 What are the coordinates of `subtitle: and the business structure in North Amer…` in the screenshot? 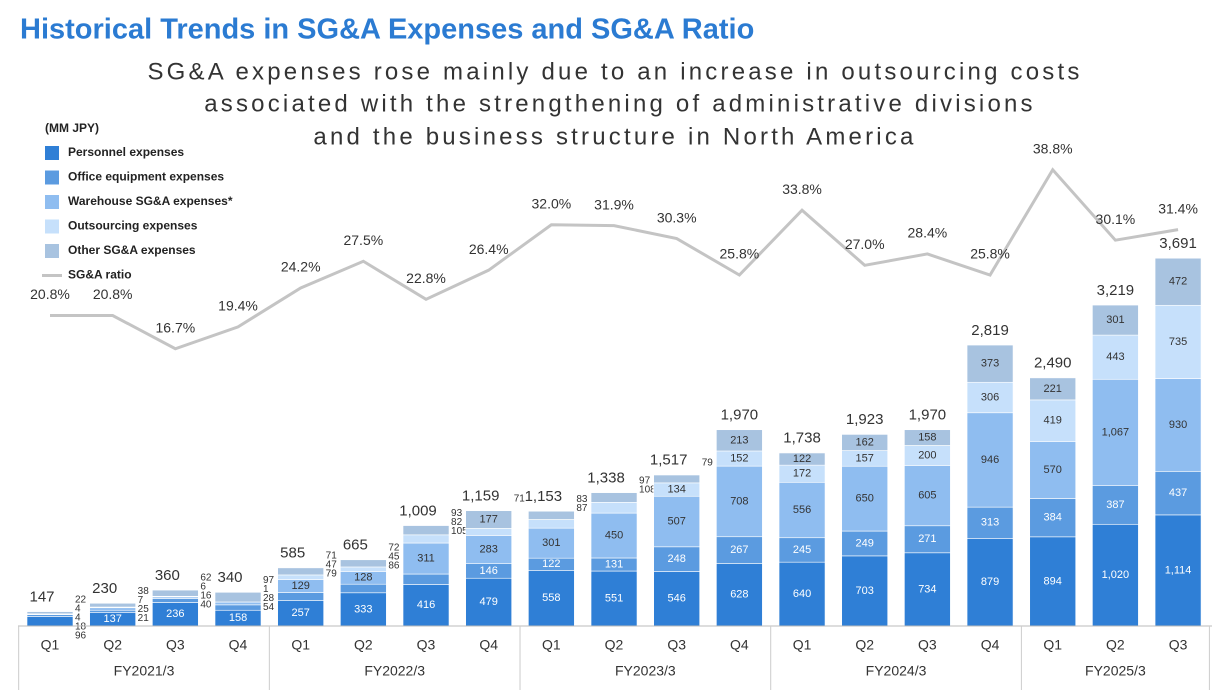 It's located at (614, 136).